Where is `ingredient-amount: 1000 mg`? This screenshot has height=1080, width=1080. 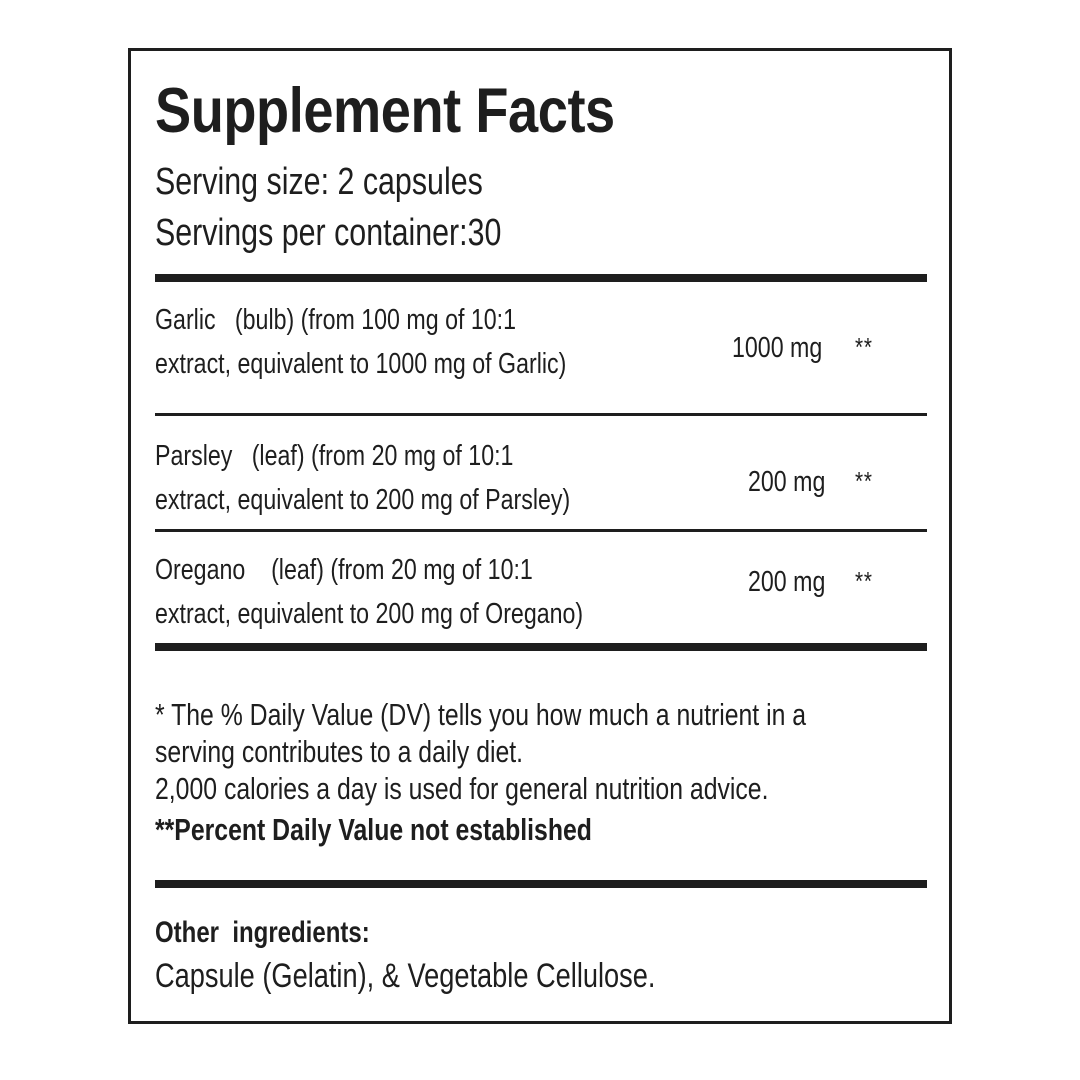 ingredient-amount: 1000 mg is located at coordinates (715, 348).